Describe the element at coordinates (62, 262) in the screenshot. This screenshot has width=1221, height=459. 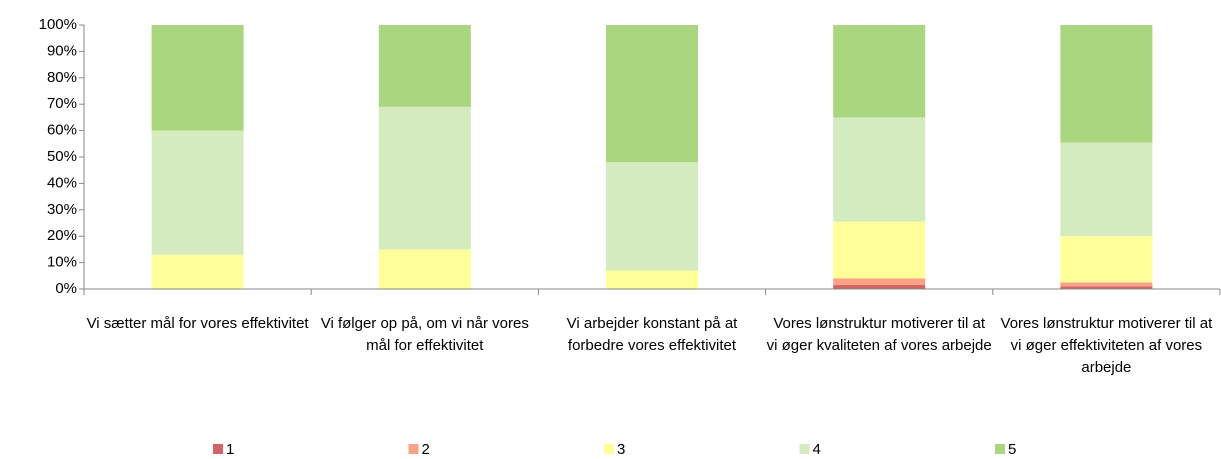
I see `y-tick-label: 10%` at that location.